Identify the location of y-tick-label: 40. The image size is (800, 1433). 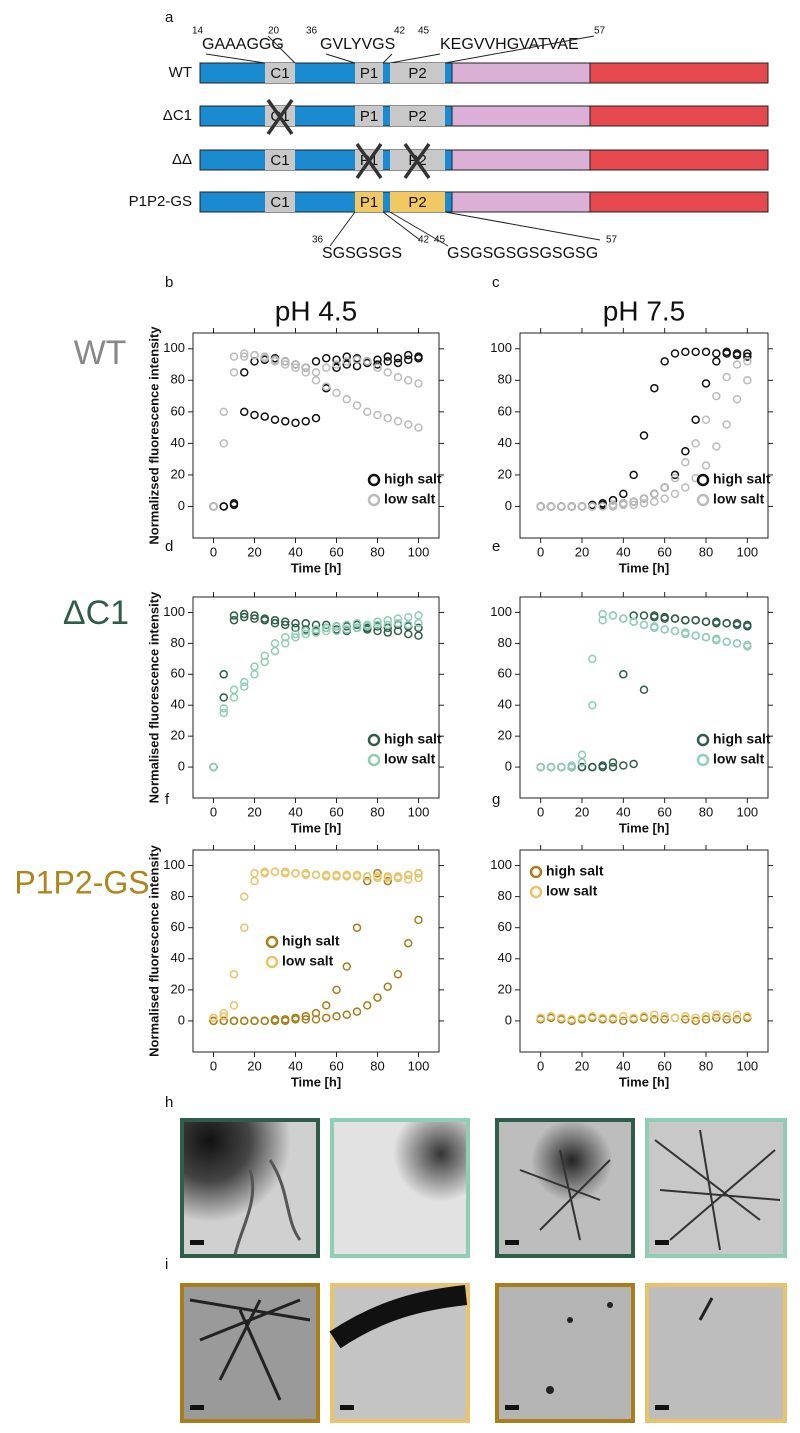
(178, 442).